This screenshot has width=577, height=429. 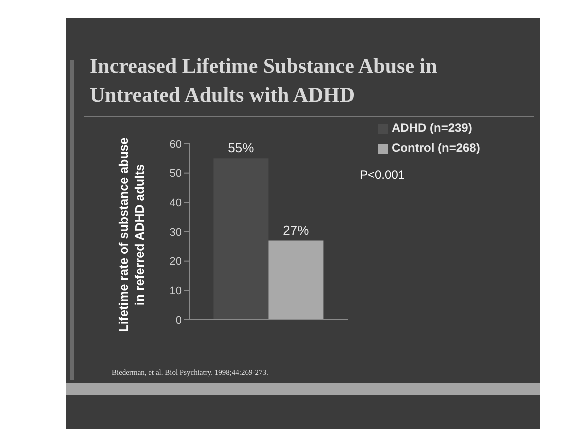 What do you see at coordinates (176, 232) in the screenshot?
I see `y-tick-label: 30` at bounding box center [176, 232].